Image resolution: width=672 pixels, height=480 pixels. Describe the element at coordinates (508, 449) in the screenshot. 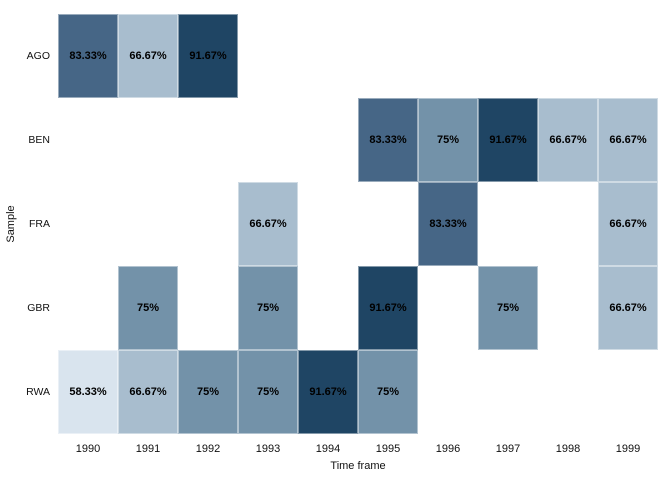

I see `x-tick-label-1997: 1997` at that location.